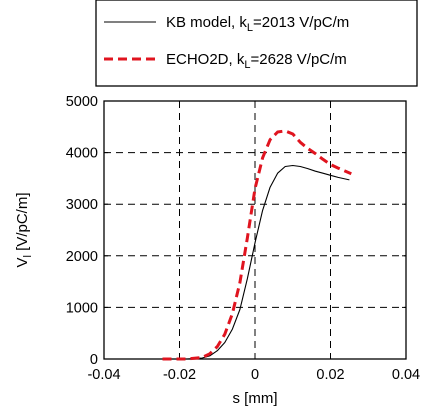 The height and width of the screenshot is (413, 426). What do you see at coordinates (22, 224) in the screenshot?
I see `y-axis-label-units: [V/pC/m]` at bounding box center [22, 224].